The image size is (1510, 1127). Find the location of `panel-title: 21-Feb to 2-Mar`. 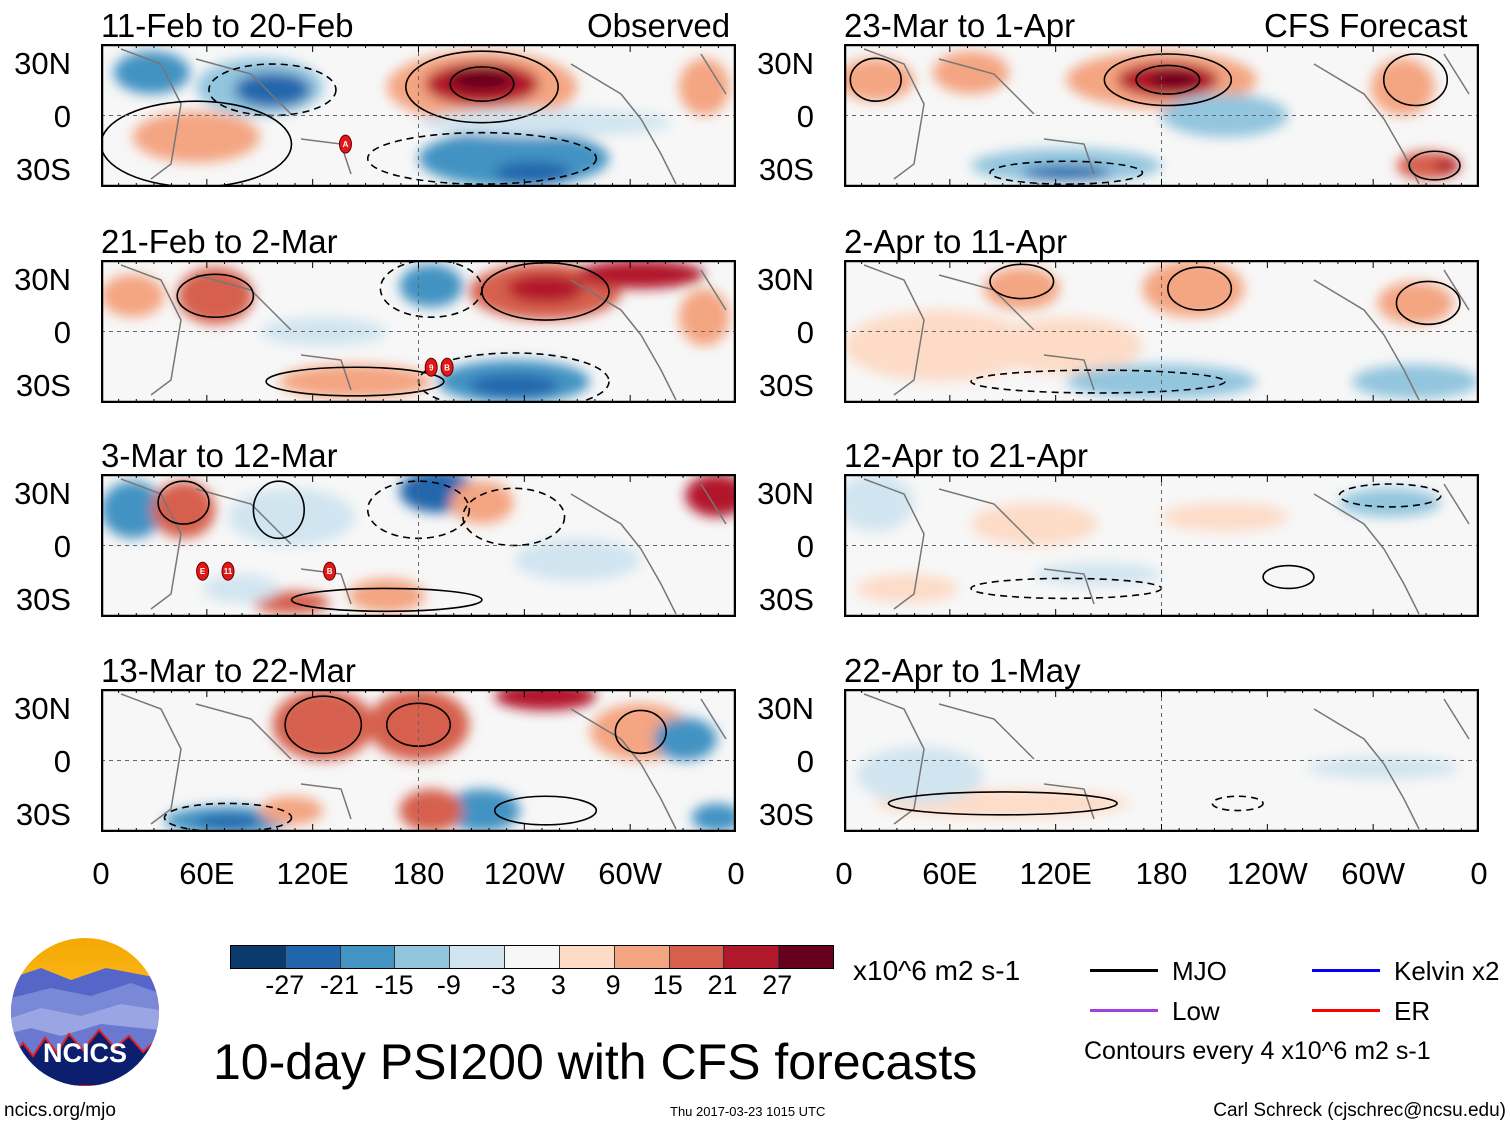

panel-title: 21-Feb to 2-Mar is located at coordinates (219, 241).